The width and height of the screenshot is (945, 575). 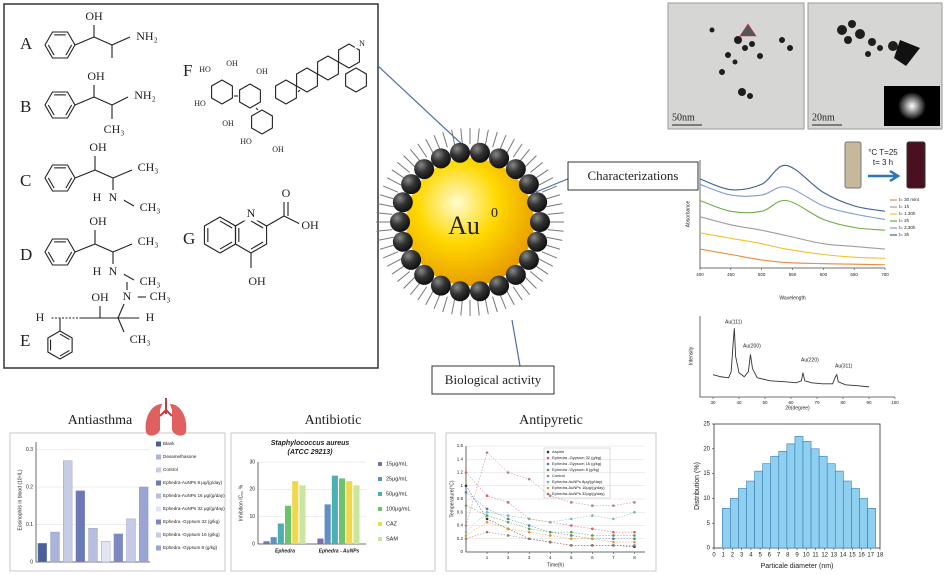 What do you see at coordinates (854, 274) in the screenshot?
I see `x-tick-label: 650` at bounding box center [854, 274].